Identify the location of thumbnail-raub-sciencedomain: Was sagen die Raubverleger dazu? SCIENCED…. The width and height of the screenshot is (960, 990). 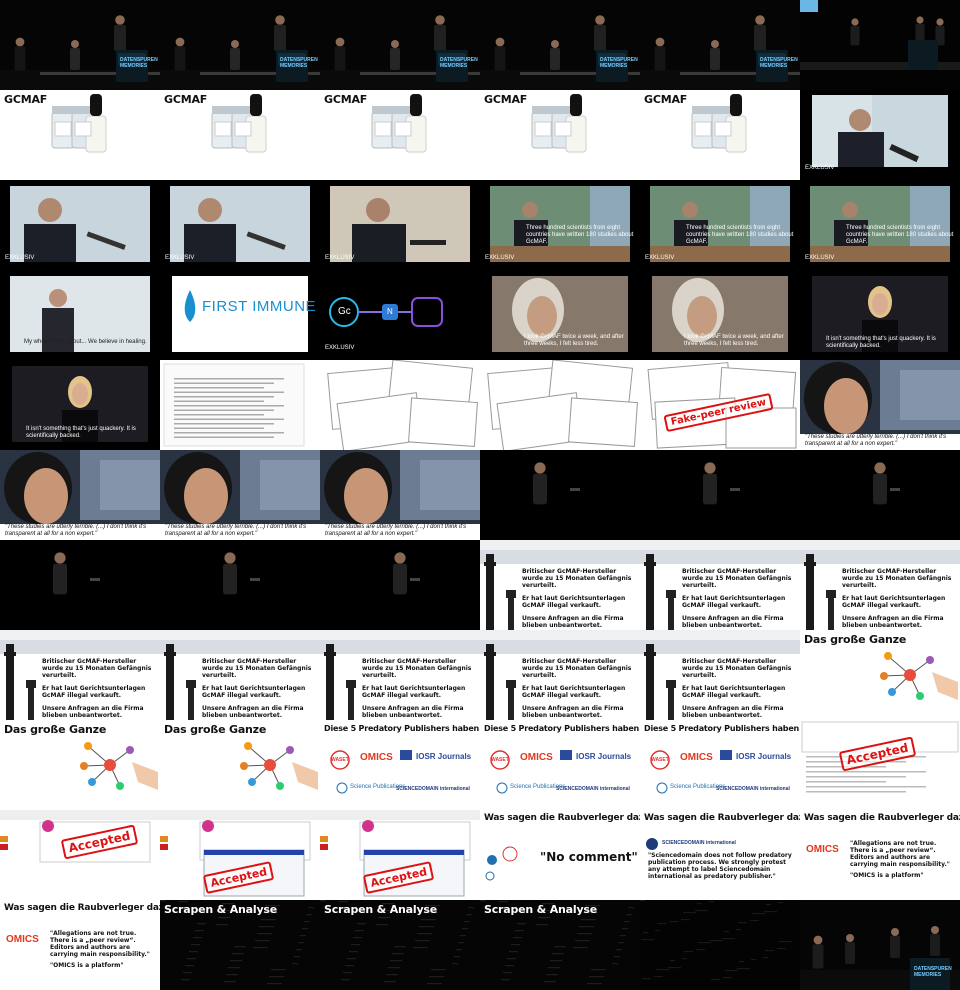
(720, 855).